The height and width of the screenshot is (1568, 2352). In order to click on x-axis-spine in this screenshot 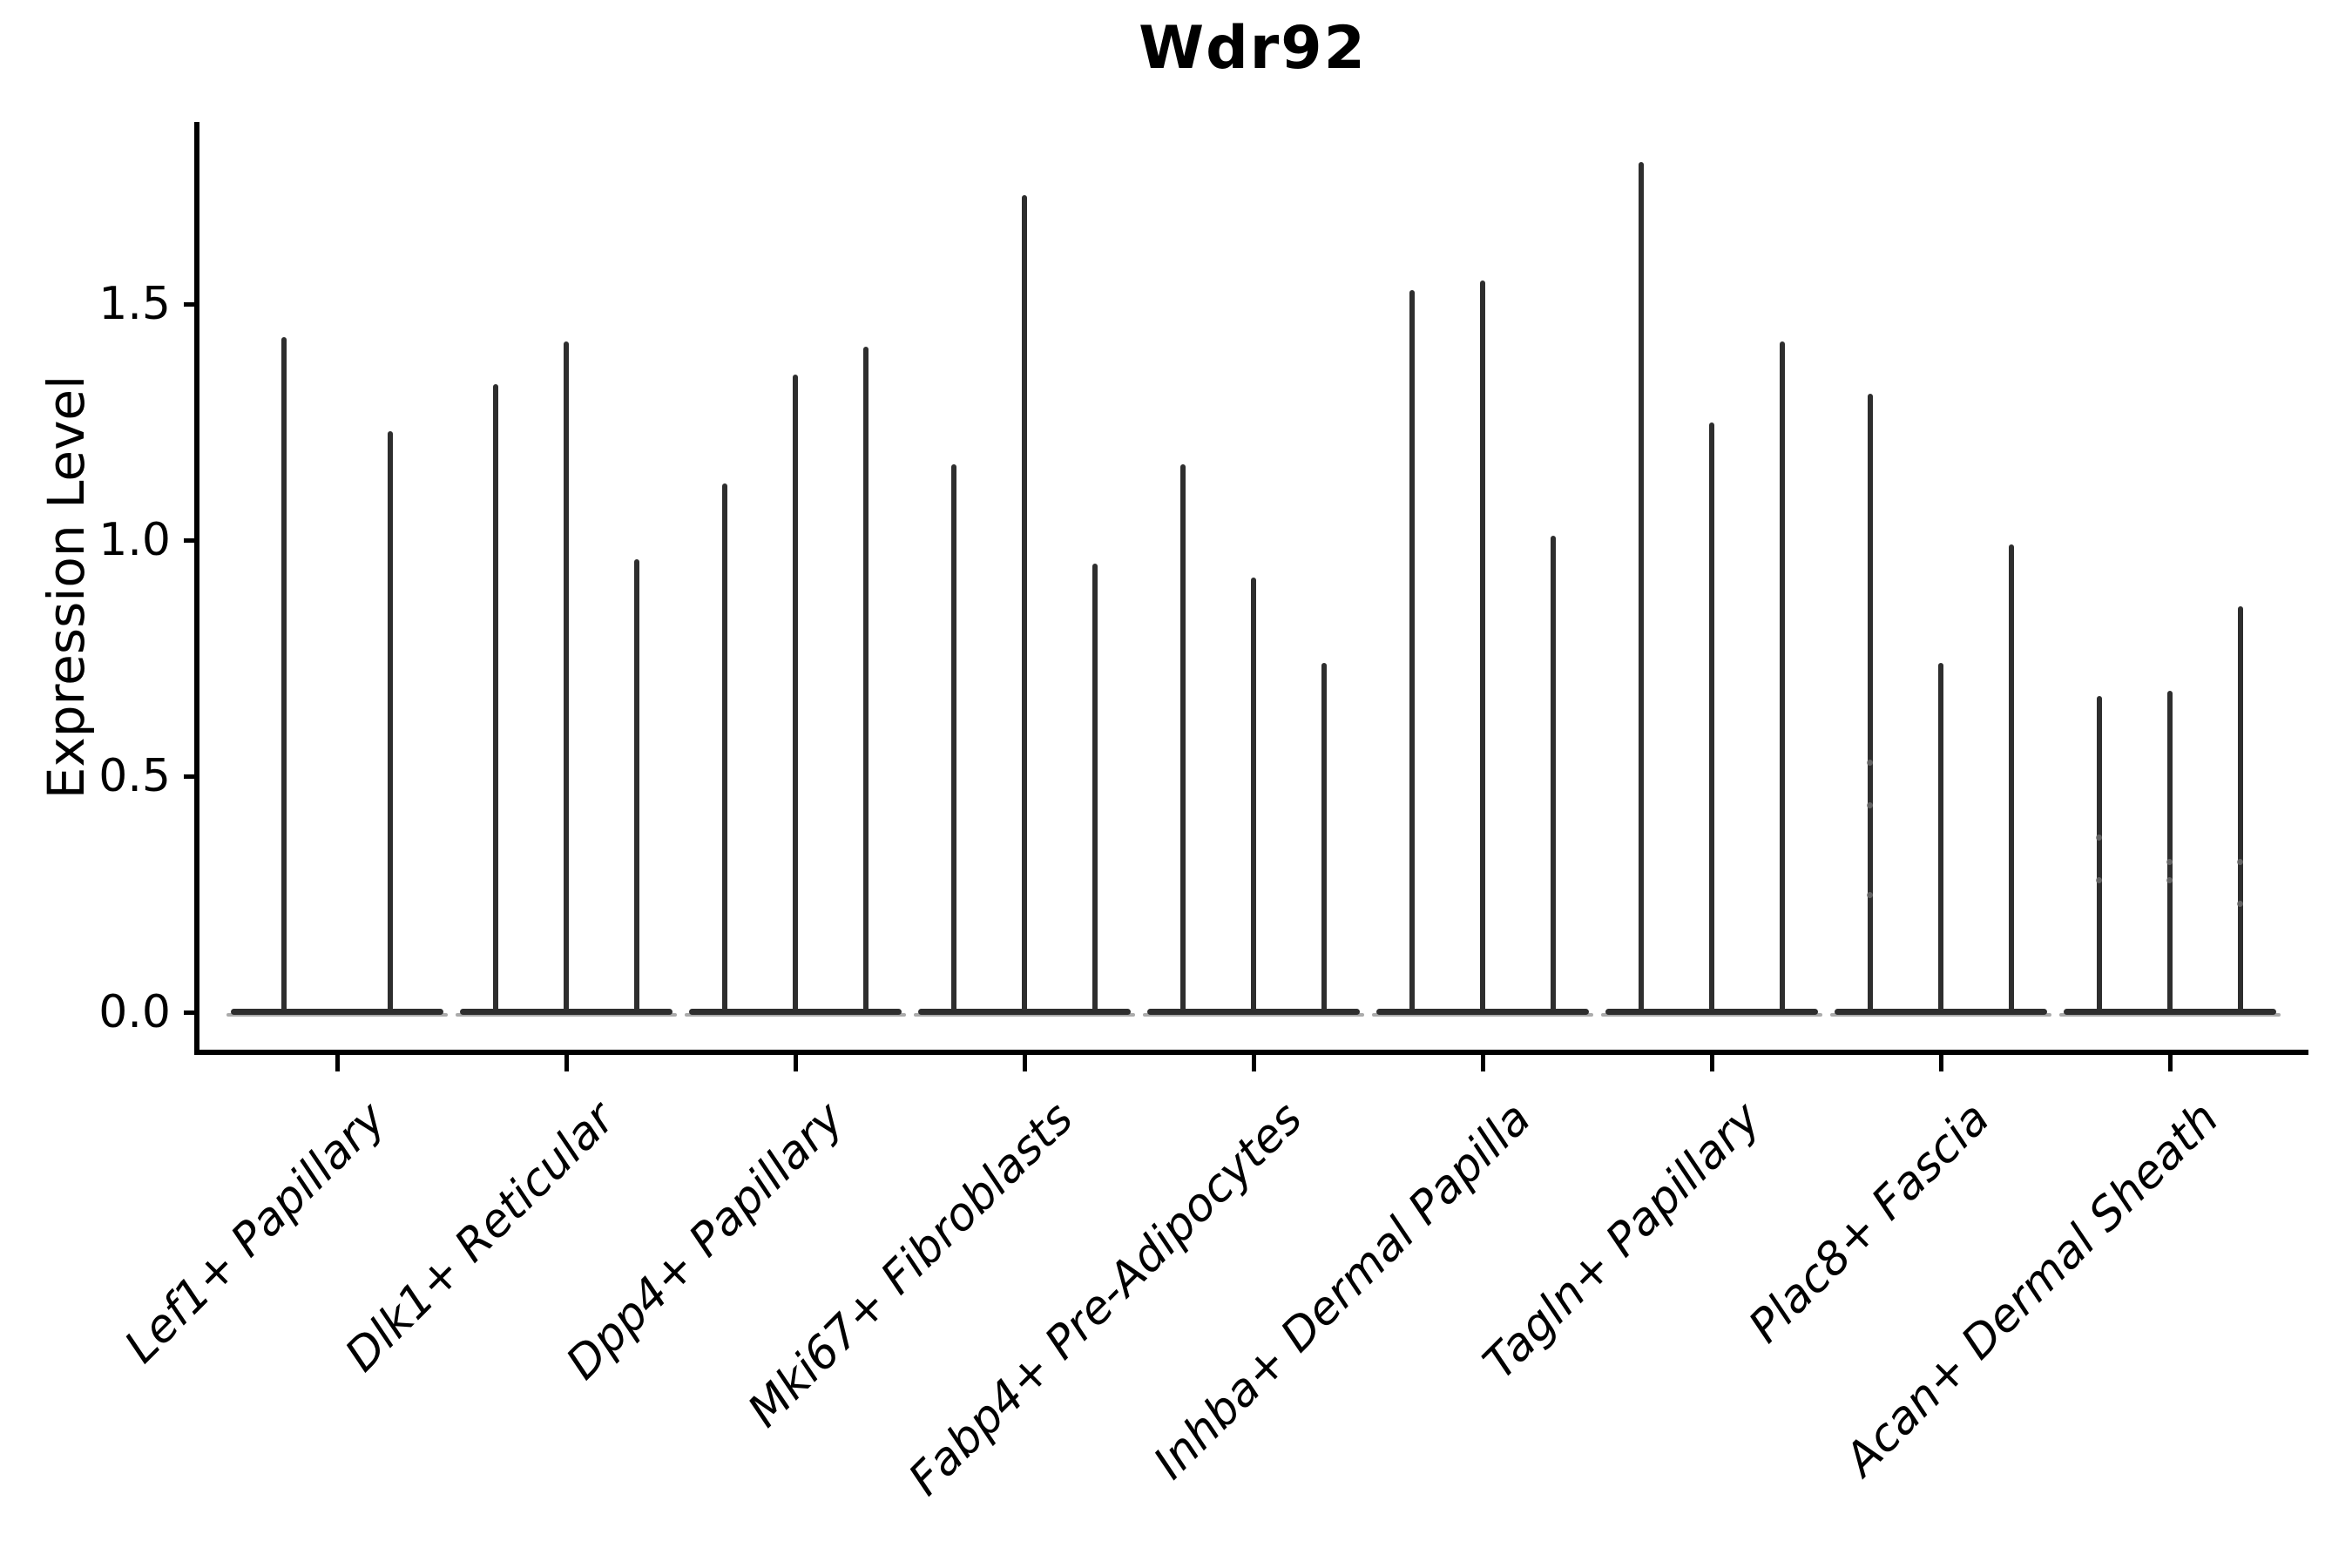, I will do `click(1251, 1053)`.